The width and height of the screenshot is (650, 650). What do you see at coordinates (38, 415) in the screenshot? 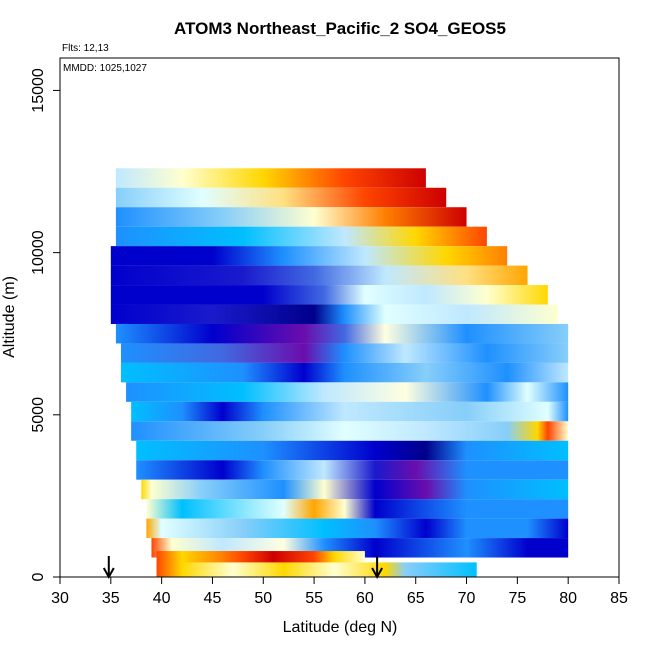
I see `y-tick-label: 5000` at bounding box center [38, 415].